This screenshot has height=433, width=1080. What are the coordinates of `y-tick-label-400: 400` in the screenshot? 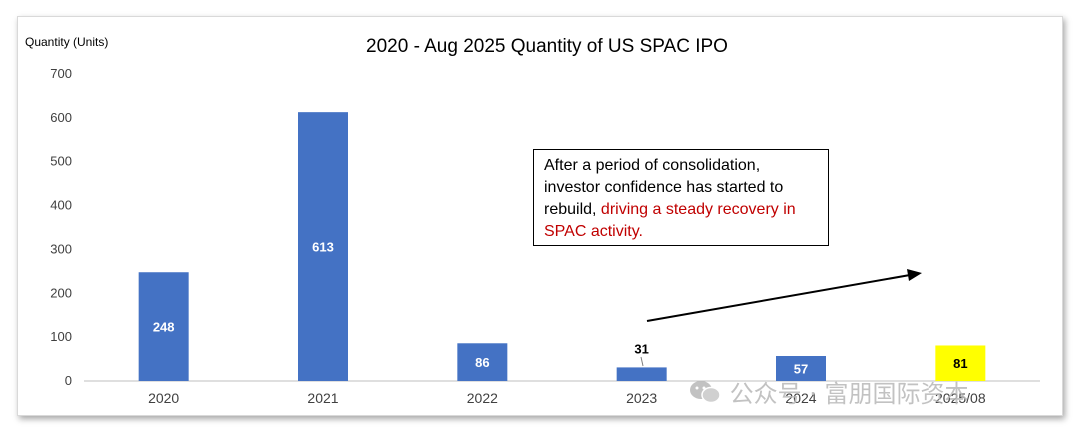 It's located at (61, 205).